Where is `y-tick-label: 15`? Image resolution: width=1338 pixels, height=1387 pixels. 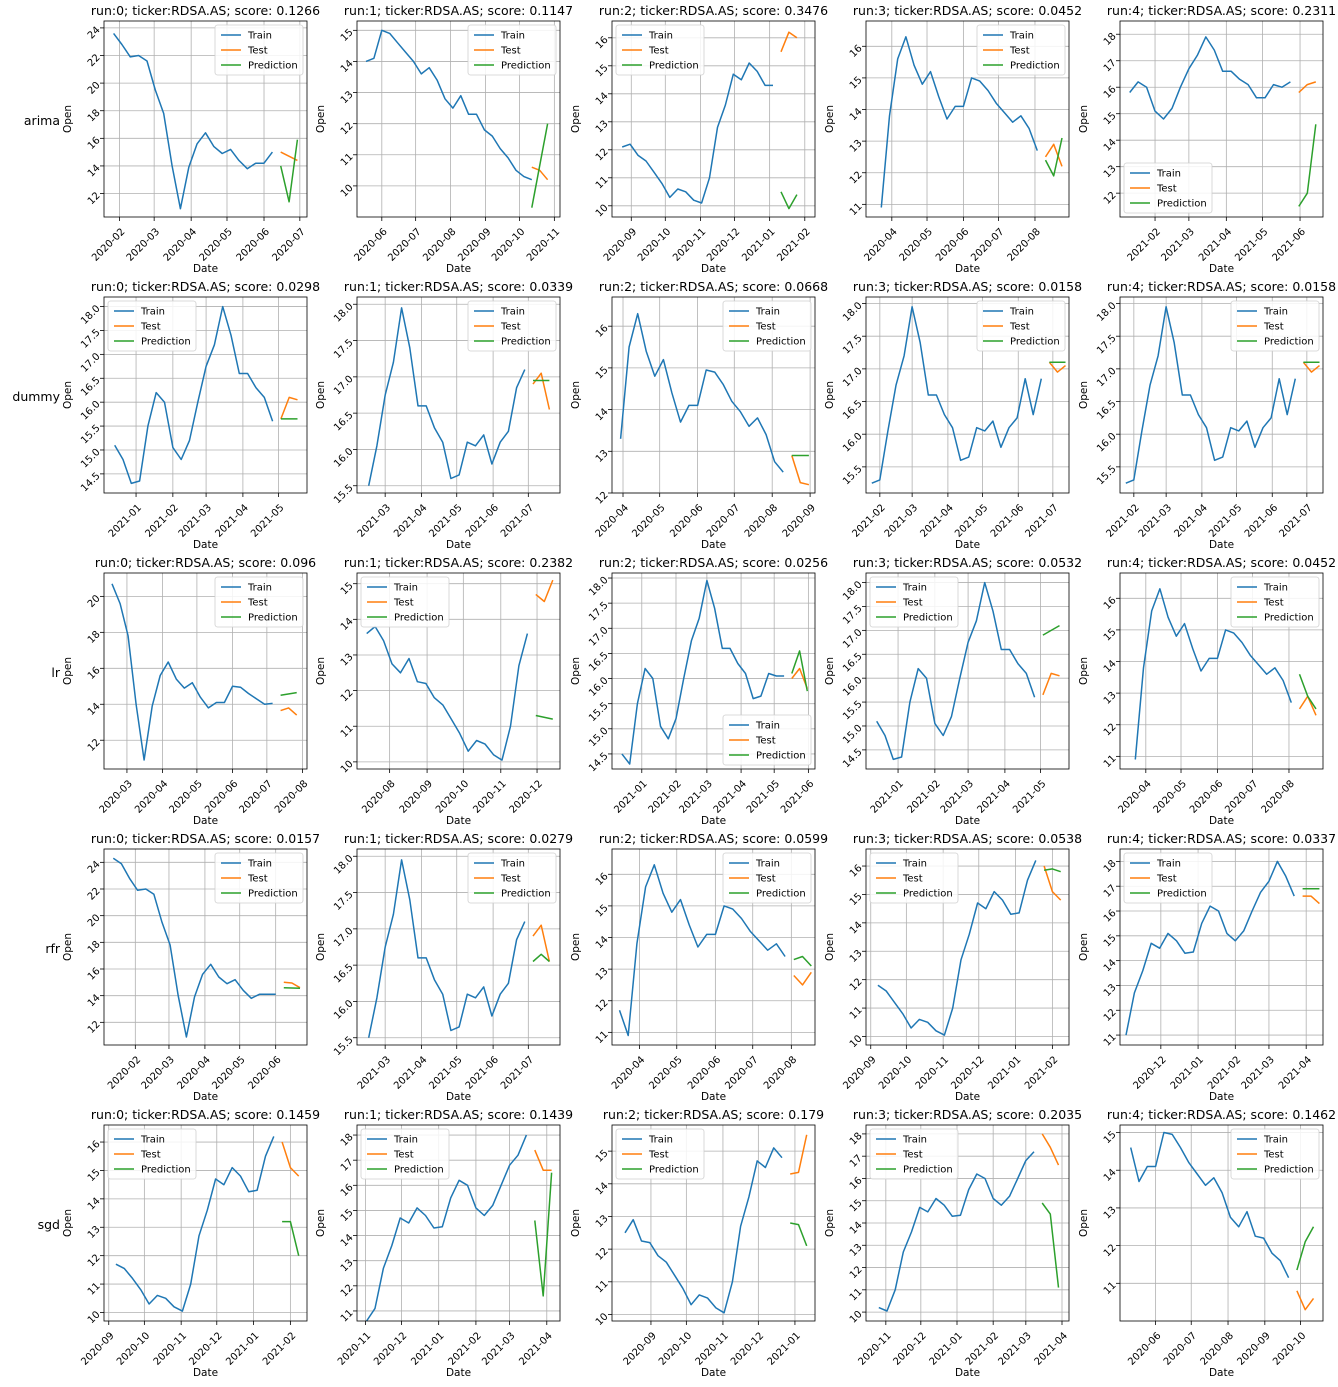 y-tick-label: 15 is located at coordinates (602, 911).